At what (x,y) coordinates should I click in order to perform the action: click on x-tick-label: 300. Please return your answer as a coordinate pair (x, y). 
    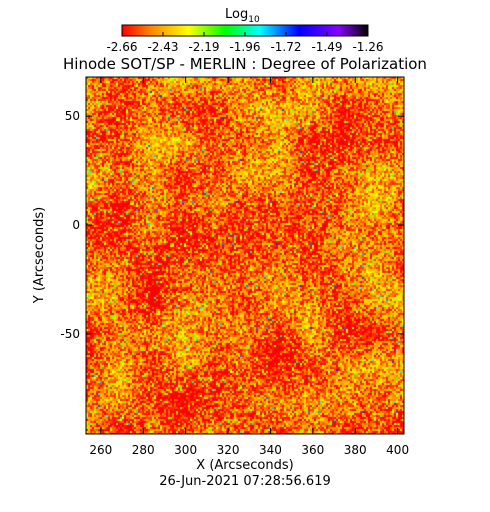
    Looking at the image, I should click on (185, 450).